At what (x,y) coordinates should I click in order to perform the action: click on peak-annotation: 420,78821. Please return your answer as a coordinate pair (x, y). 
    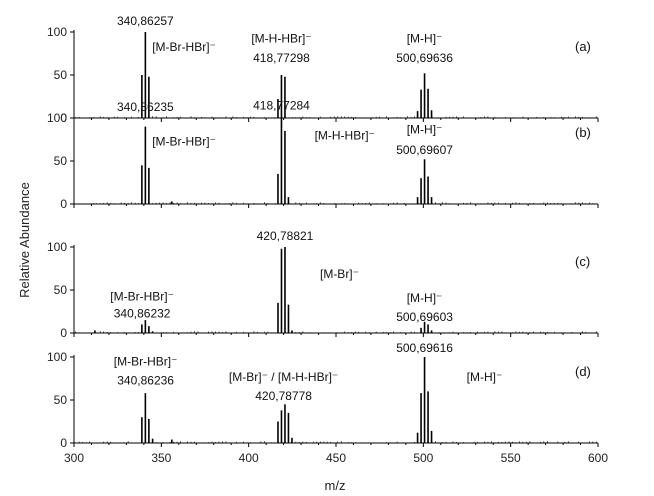
    Looking at the image, I should click on (285, 236).